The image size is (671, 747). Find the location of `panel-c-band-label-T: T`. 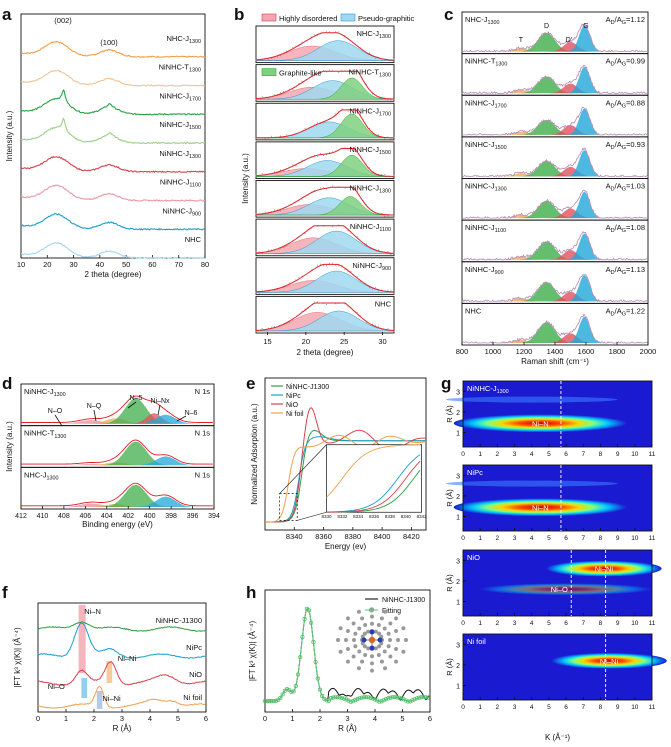

panel-c-band-label-T: T is located at coordinates (521, 40).